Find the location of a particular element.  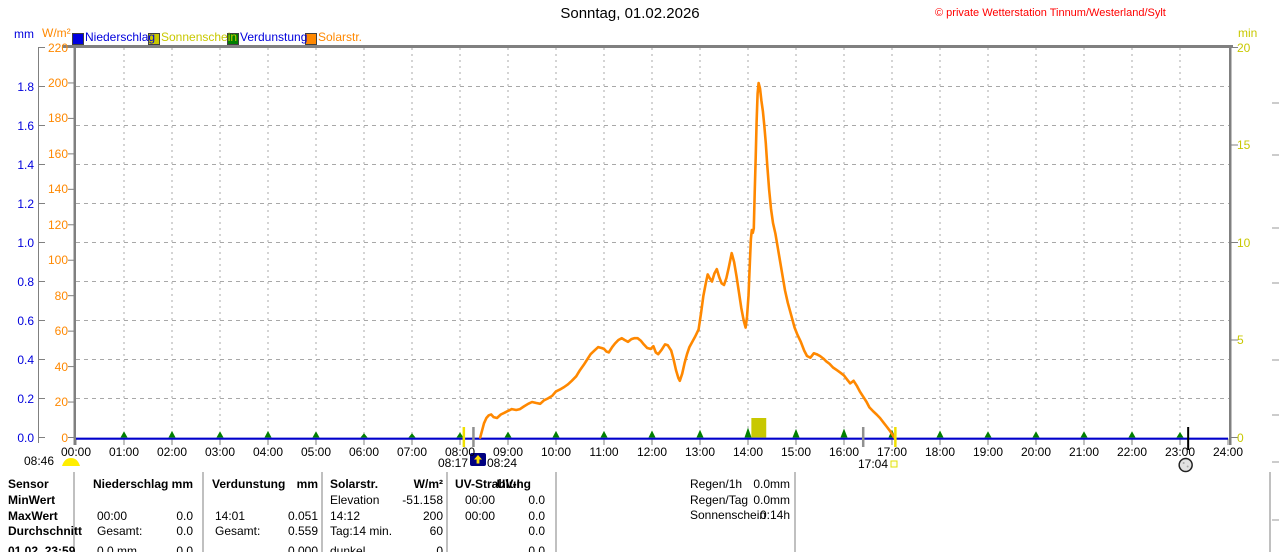

table-cell-label: dunkel is located at coordinates (348, 548).